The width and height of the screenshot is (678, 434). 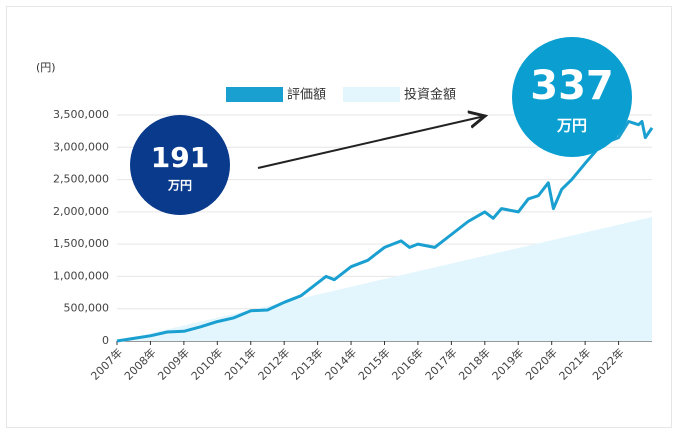 I want to click on end-bubble, so click(x=572, y=97).